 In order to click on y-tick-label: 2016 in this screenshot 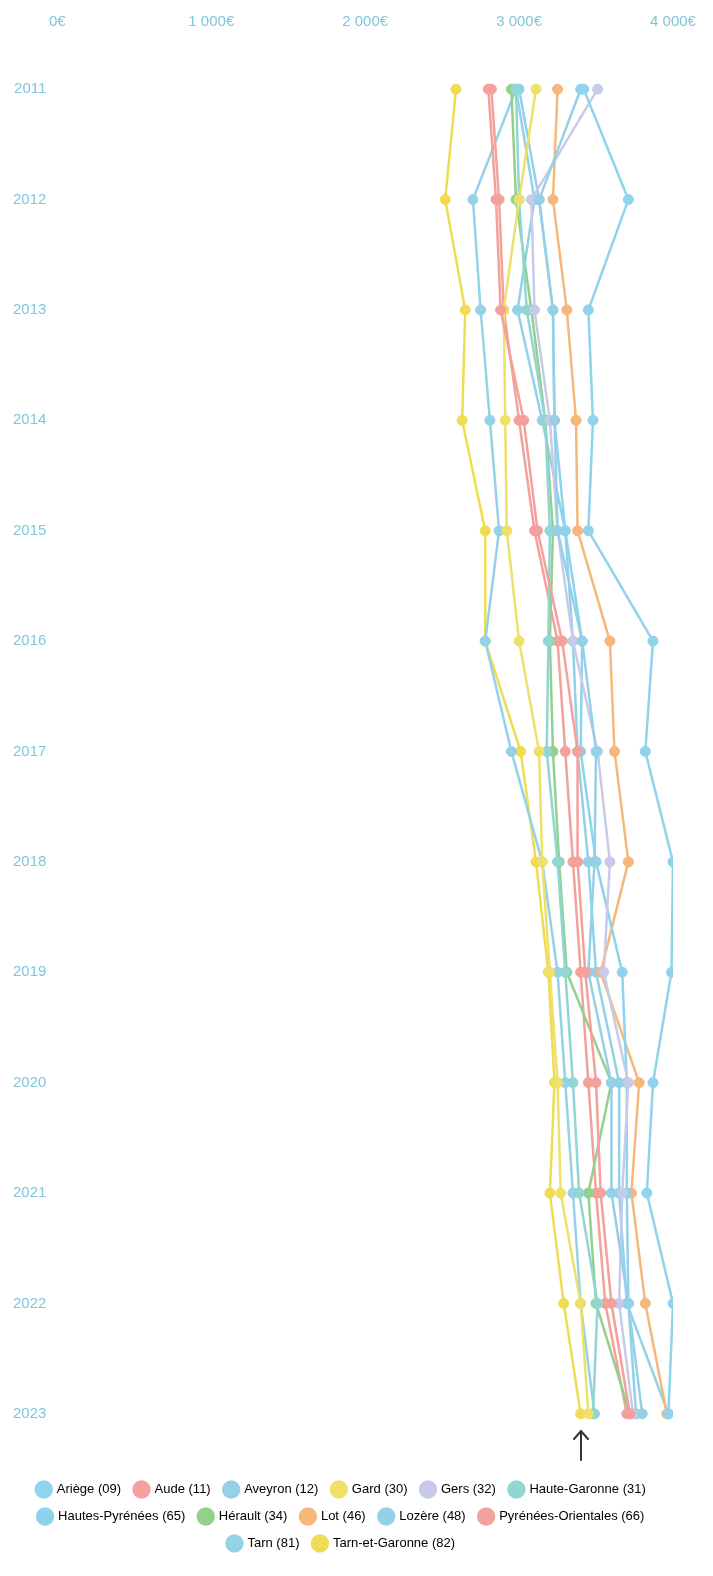, I will do `click(29, 640)`.